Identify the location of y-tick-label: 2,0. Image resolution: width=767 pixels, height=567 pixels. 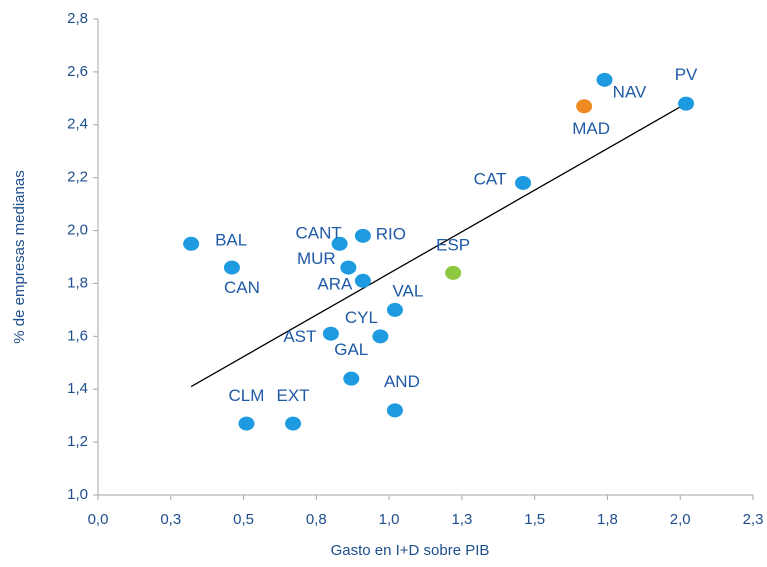
(77, 230).